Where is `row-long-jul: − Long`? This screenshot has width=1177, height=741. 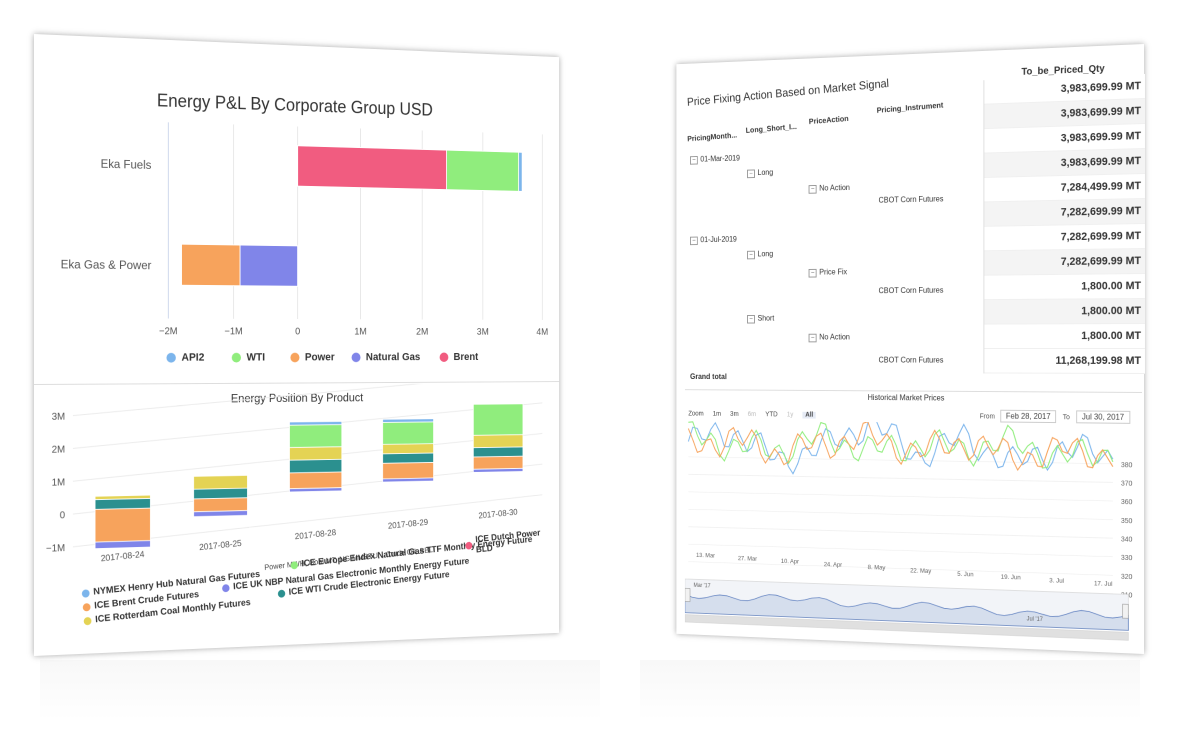 row-long-jul: − Long is located at coordinates (760, 255).